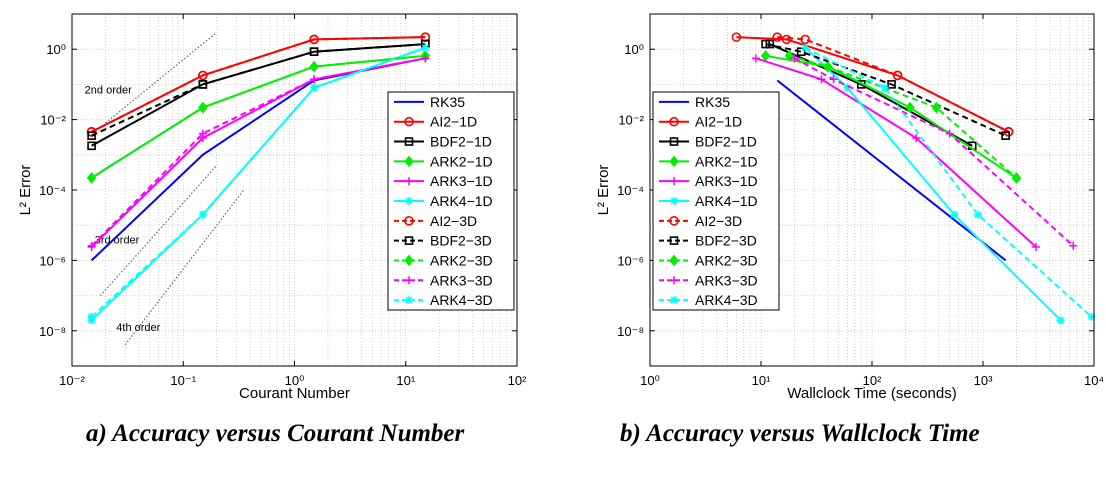 The image size is (1106, 483). What do you see at coordinates (1094, 380) in the screenshot?
I see `x-tick-label: 10⁴` at bounding box center [1094, 380].